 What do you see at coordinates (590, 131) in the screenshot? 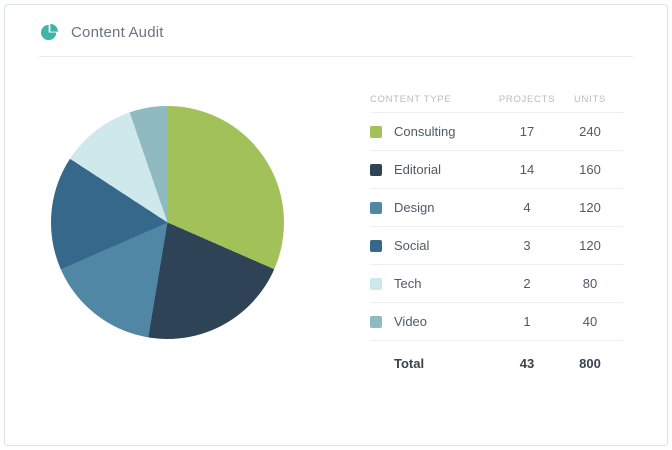
I see `row-units: 240` at bounding box center [590, 131].